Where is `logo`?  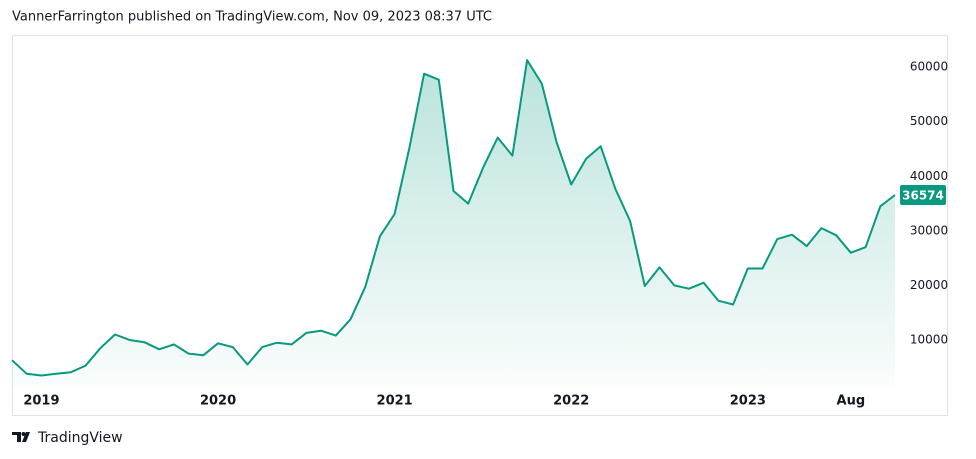 logo is located at coordinates (21, 437).